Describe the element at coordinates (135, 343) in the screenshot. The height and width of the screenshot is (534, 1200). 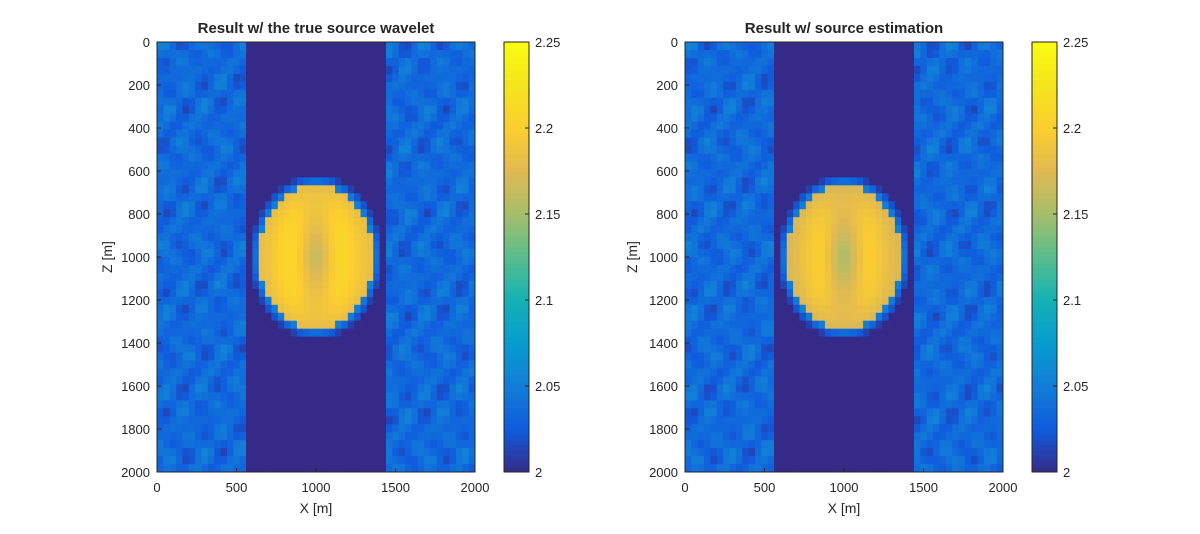
I see `y-tick-label: 1400` at that location.